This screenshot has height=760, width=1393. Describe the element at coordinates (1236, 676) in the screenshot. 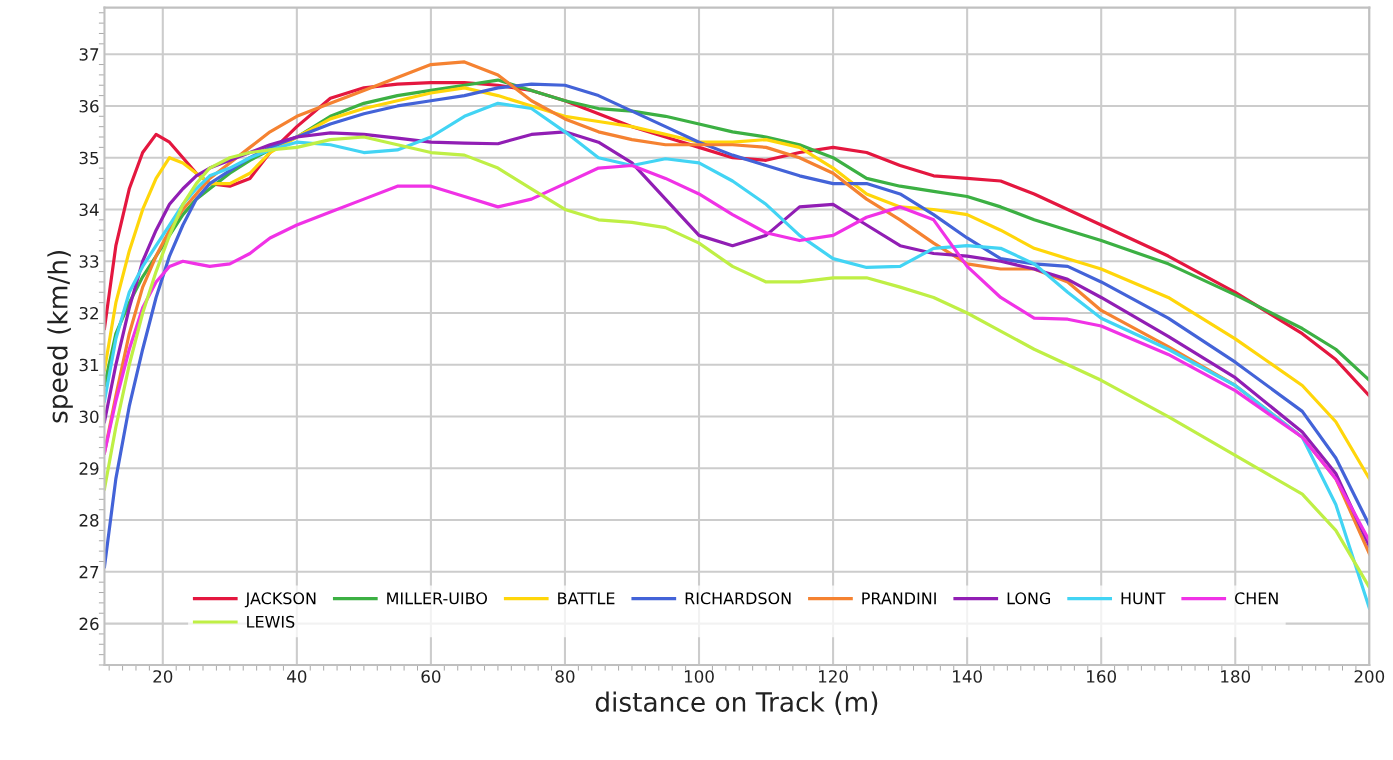

I see `x-tick-label: 180` at that location.